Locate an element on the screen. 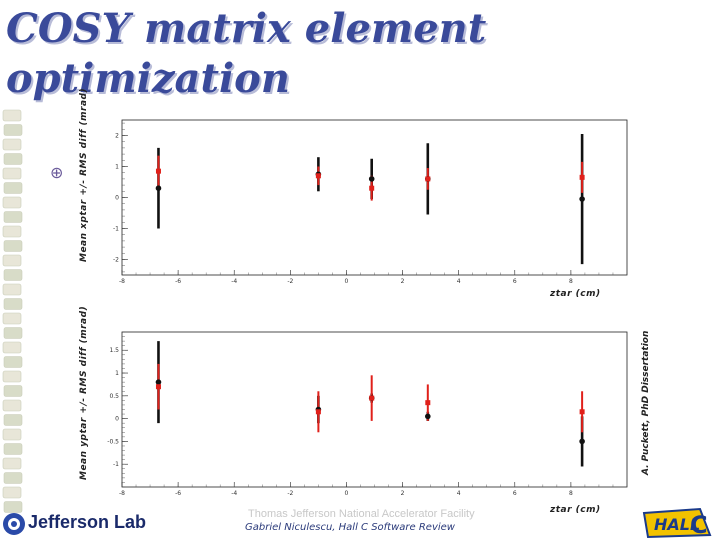 Image resolution: width=720 pixels, height=540 pixels. xptar-xlabel: ztar (cm) is located at coordinates (575, 294).